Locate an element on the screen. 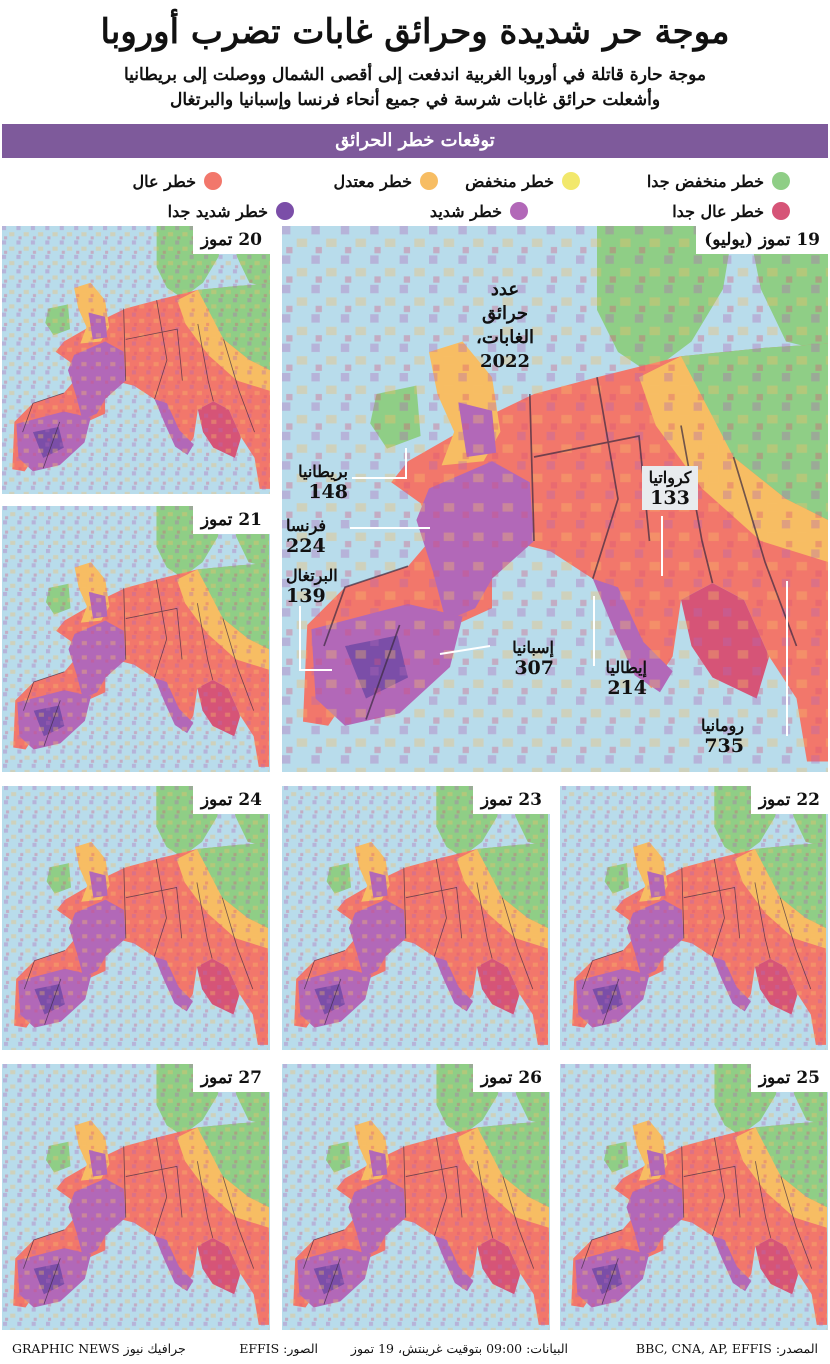  label-romania: رومانيا 735 is located at coordinates (711, 736).